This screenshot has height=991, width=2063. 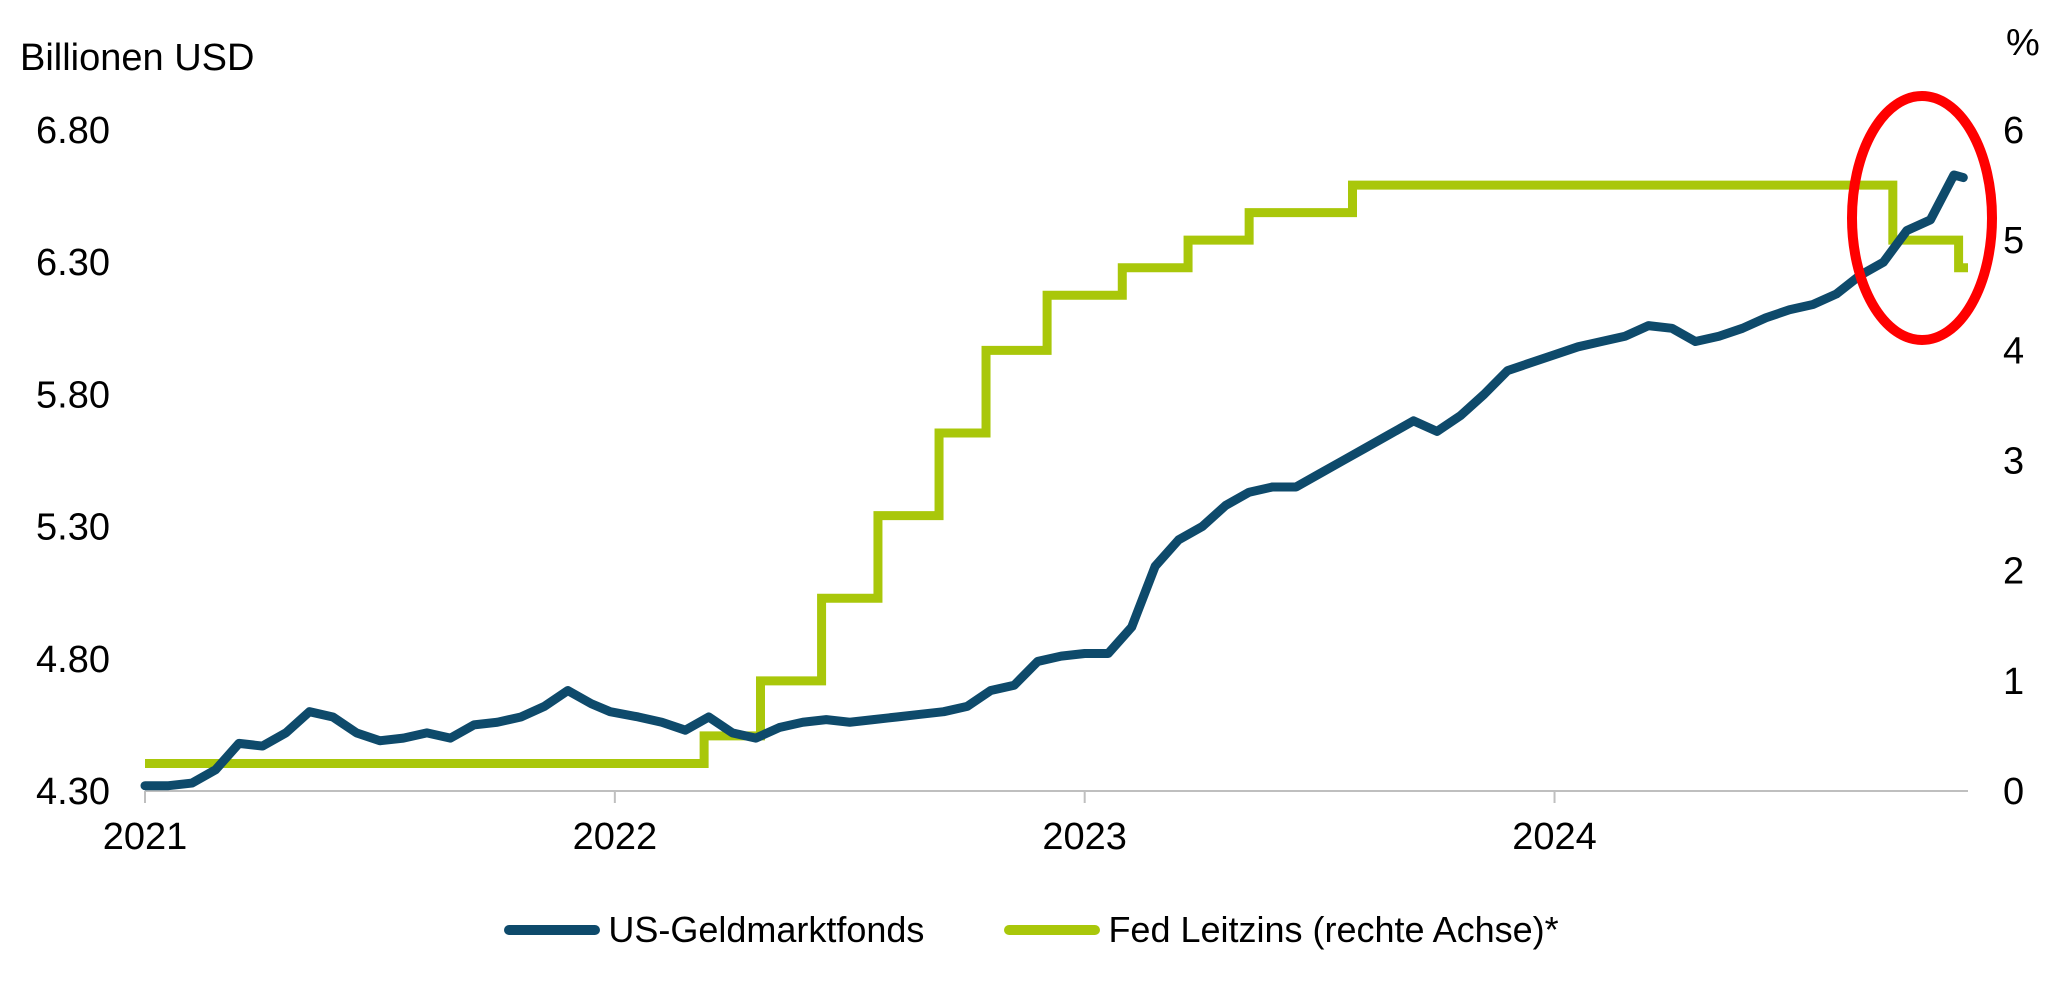 I want to click on left-tick-label: 6.80, so click(x=73, y=131).